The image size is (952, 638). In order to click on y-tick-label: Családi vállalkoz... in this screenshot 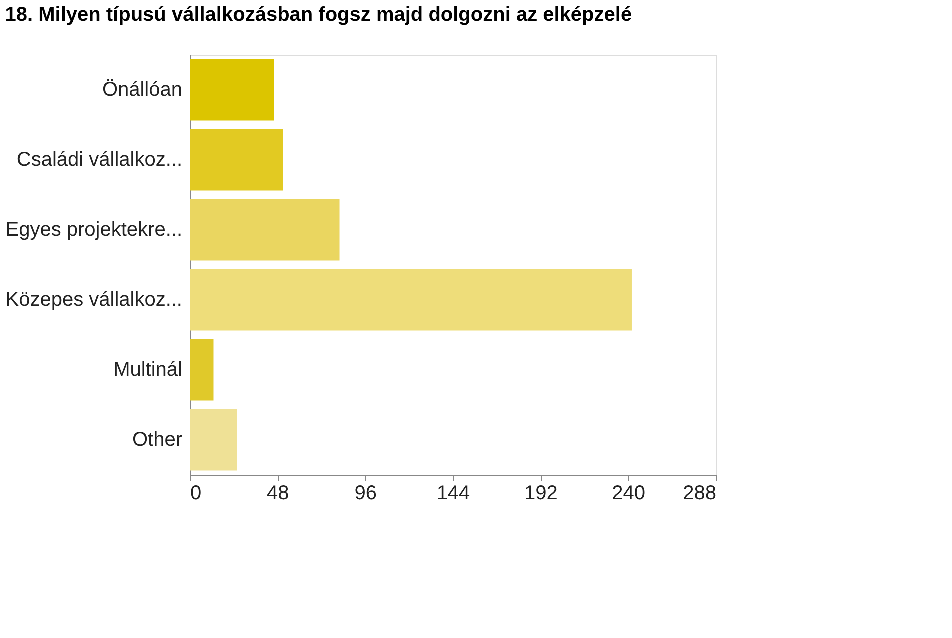, I will do `click(99, 160)`.